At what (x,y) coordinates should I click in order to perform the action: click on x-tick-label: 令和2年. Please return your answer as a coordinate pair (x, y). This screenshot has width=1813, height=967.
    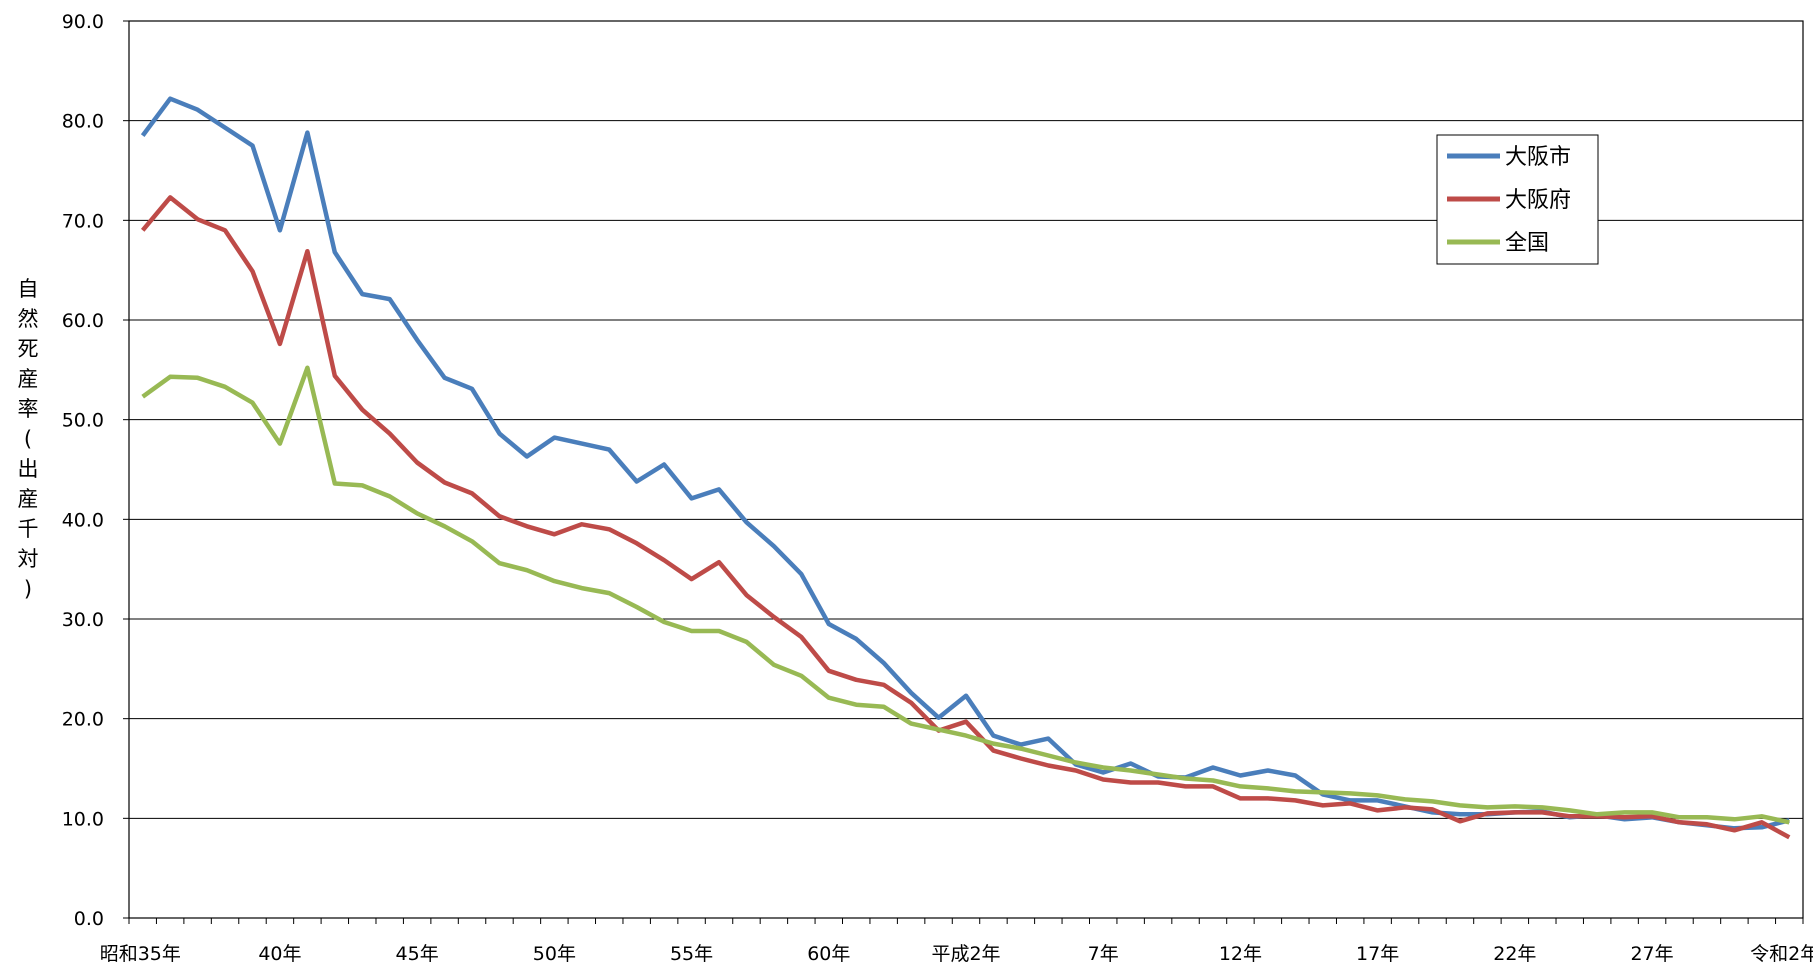
    Looking at the image, I should click on (1781, 954).